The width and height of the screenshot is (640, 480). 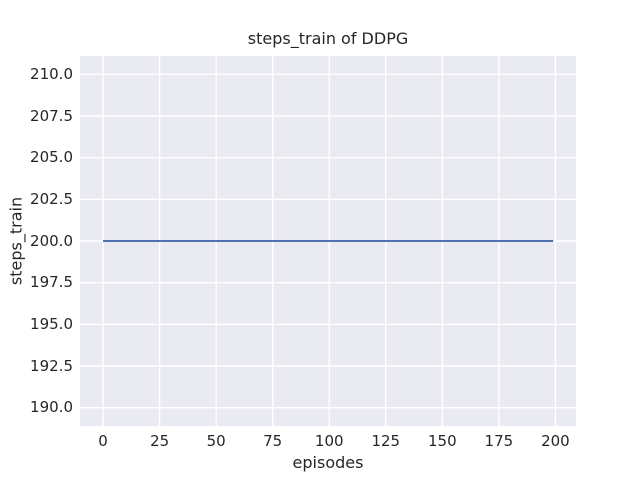 What do you see at coordinates (328, 38) in the screenshot?
I see `chart-title: steps_train of DDPG` at bounding box center [328, 38].